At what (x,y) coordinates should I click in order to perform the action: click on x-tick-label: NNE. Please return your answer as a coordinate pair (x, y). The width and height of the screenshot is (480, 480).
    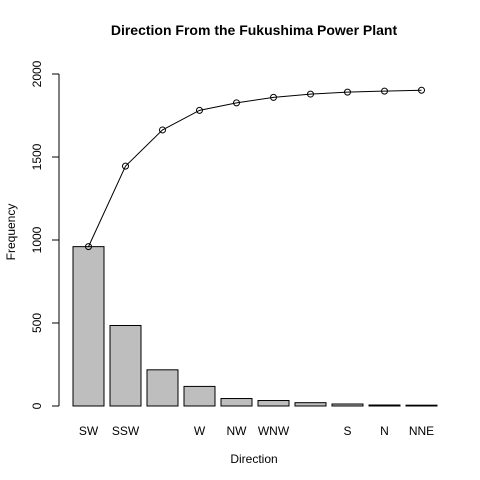
    Looking at the image, I should click on (421, 431).